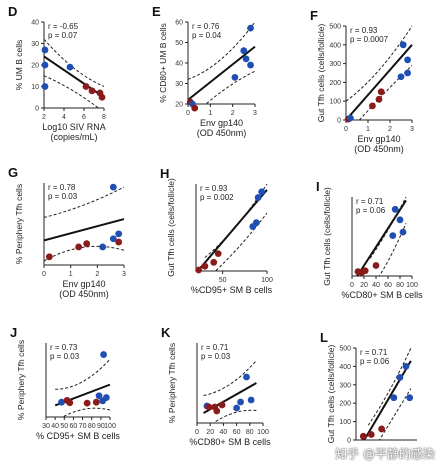  Describe the element at coordinates (166, 332) in the screenshot. I see `panel-letter: K` at that location.